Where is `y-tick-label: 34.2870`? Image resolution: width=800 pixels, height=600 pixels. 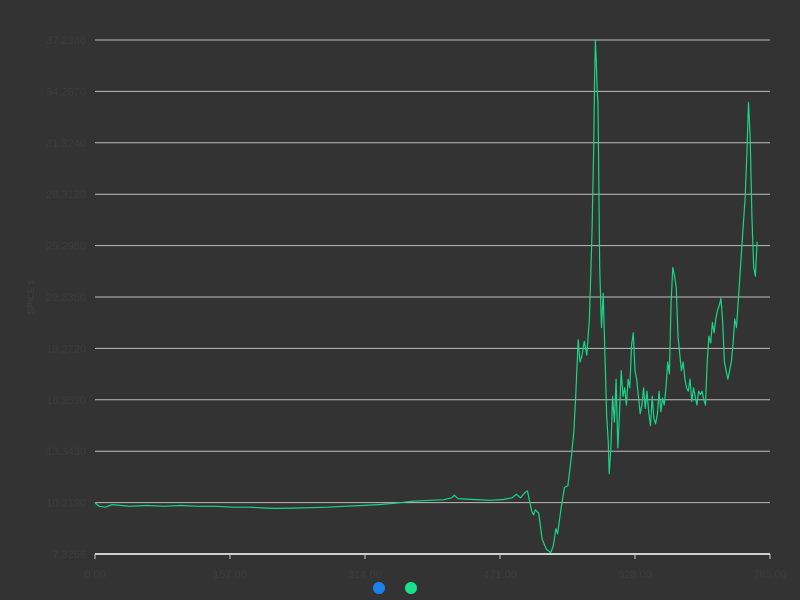 y-tick-label: 34.2870 is located at coordinates (66, 92).